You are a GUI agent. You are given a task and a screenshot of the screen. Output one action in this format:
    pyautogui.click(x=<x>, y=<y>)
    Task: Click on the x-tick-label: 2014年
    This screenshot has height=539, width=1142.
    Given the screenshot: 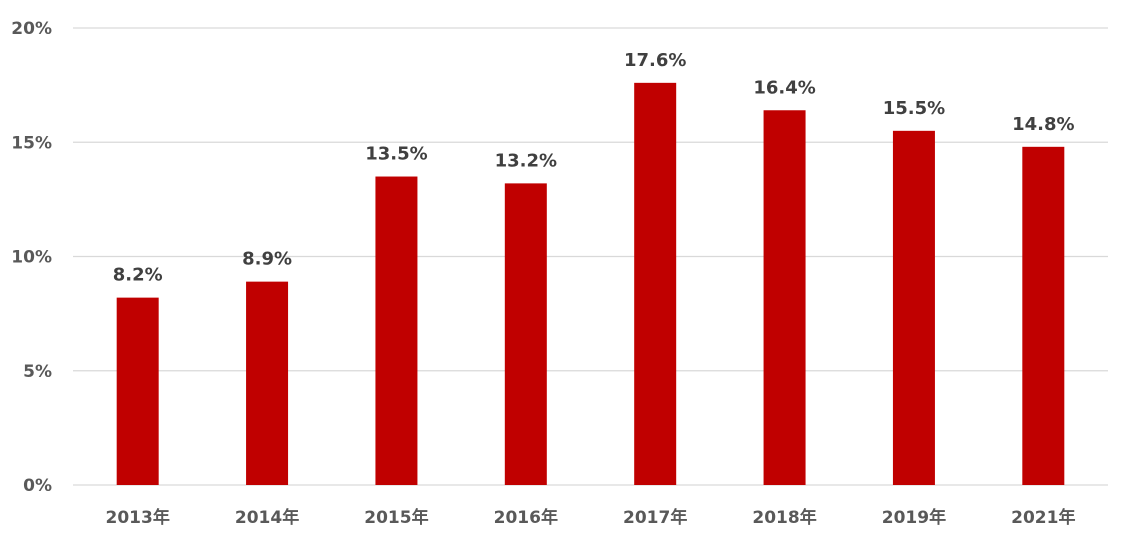 What is the action you would take?
    pyautogui.click(x=267, y=517)
    